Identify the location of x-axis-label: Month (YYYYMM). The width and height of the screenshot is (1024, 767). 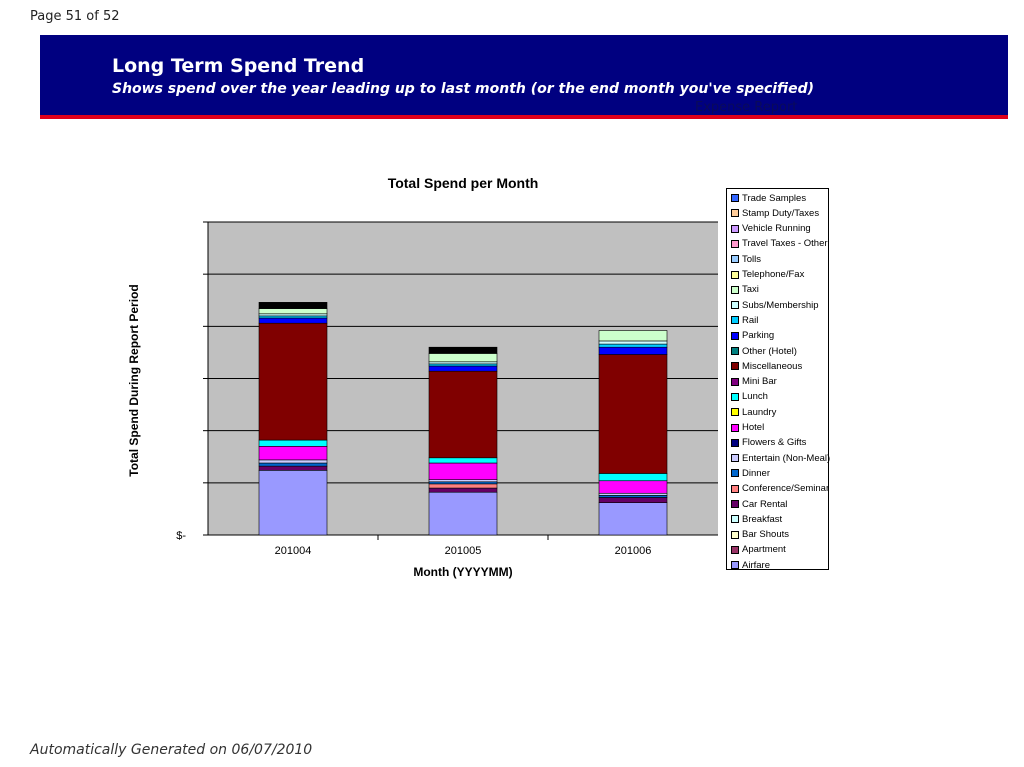
(462, 572).